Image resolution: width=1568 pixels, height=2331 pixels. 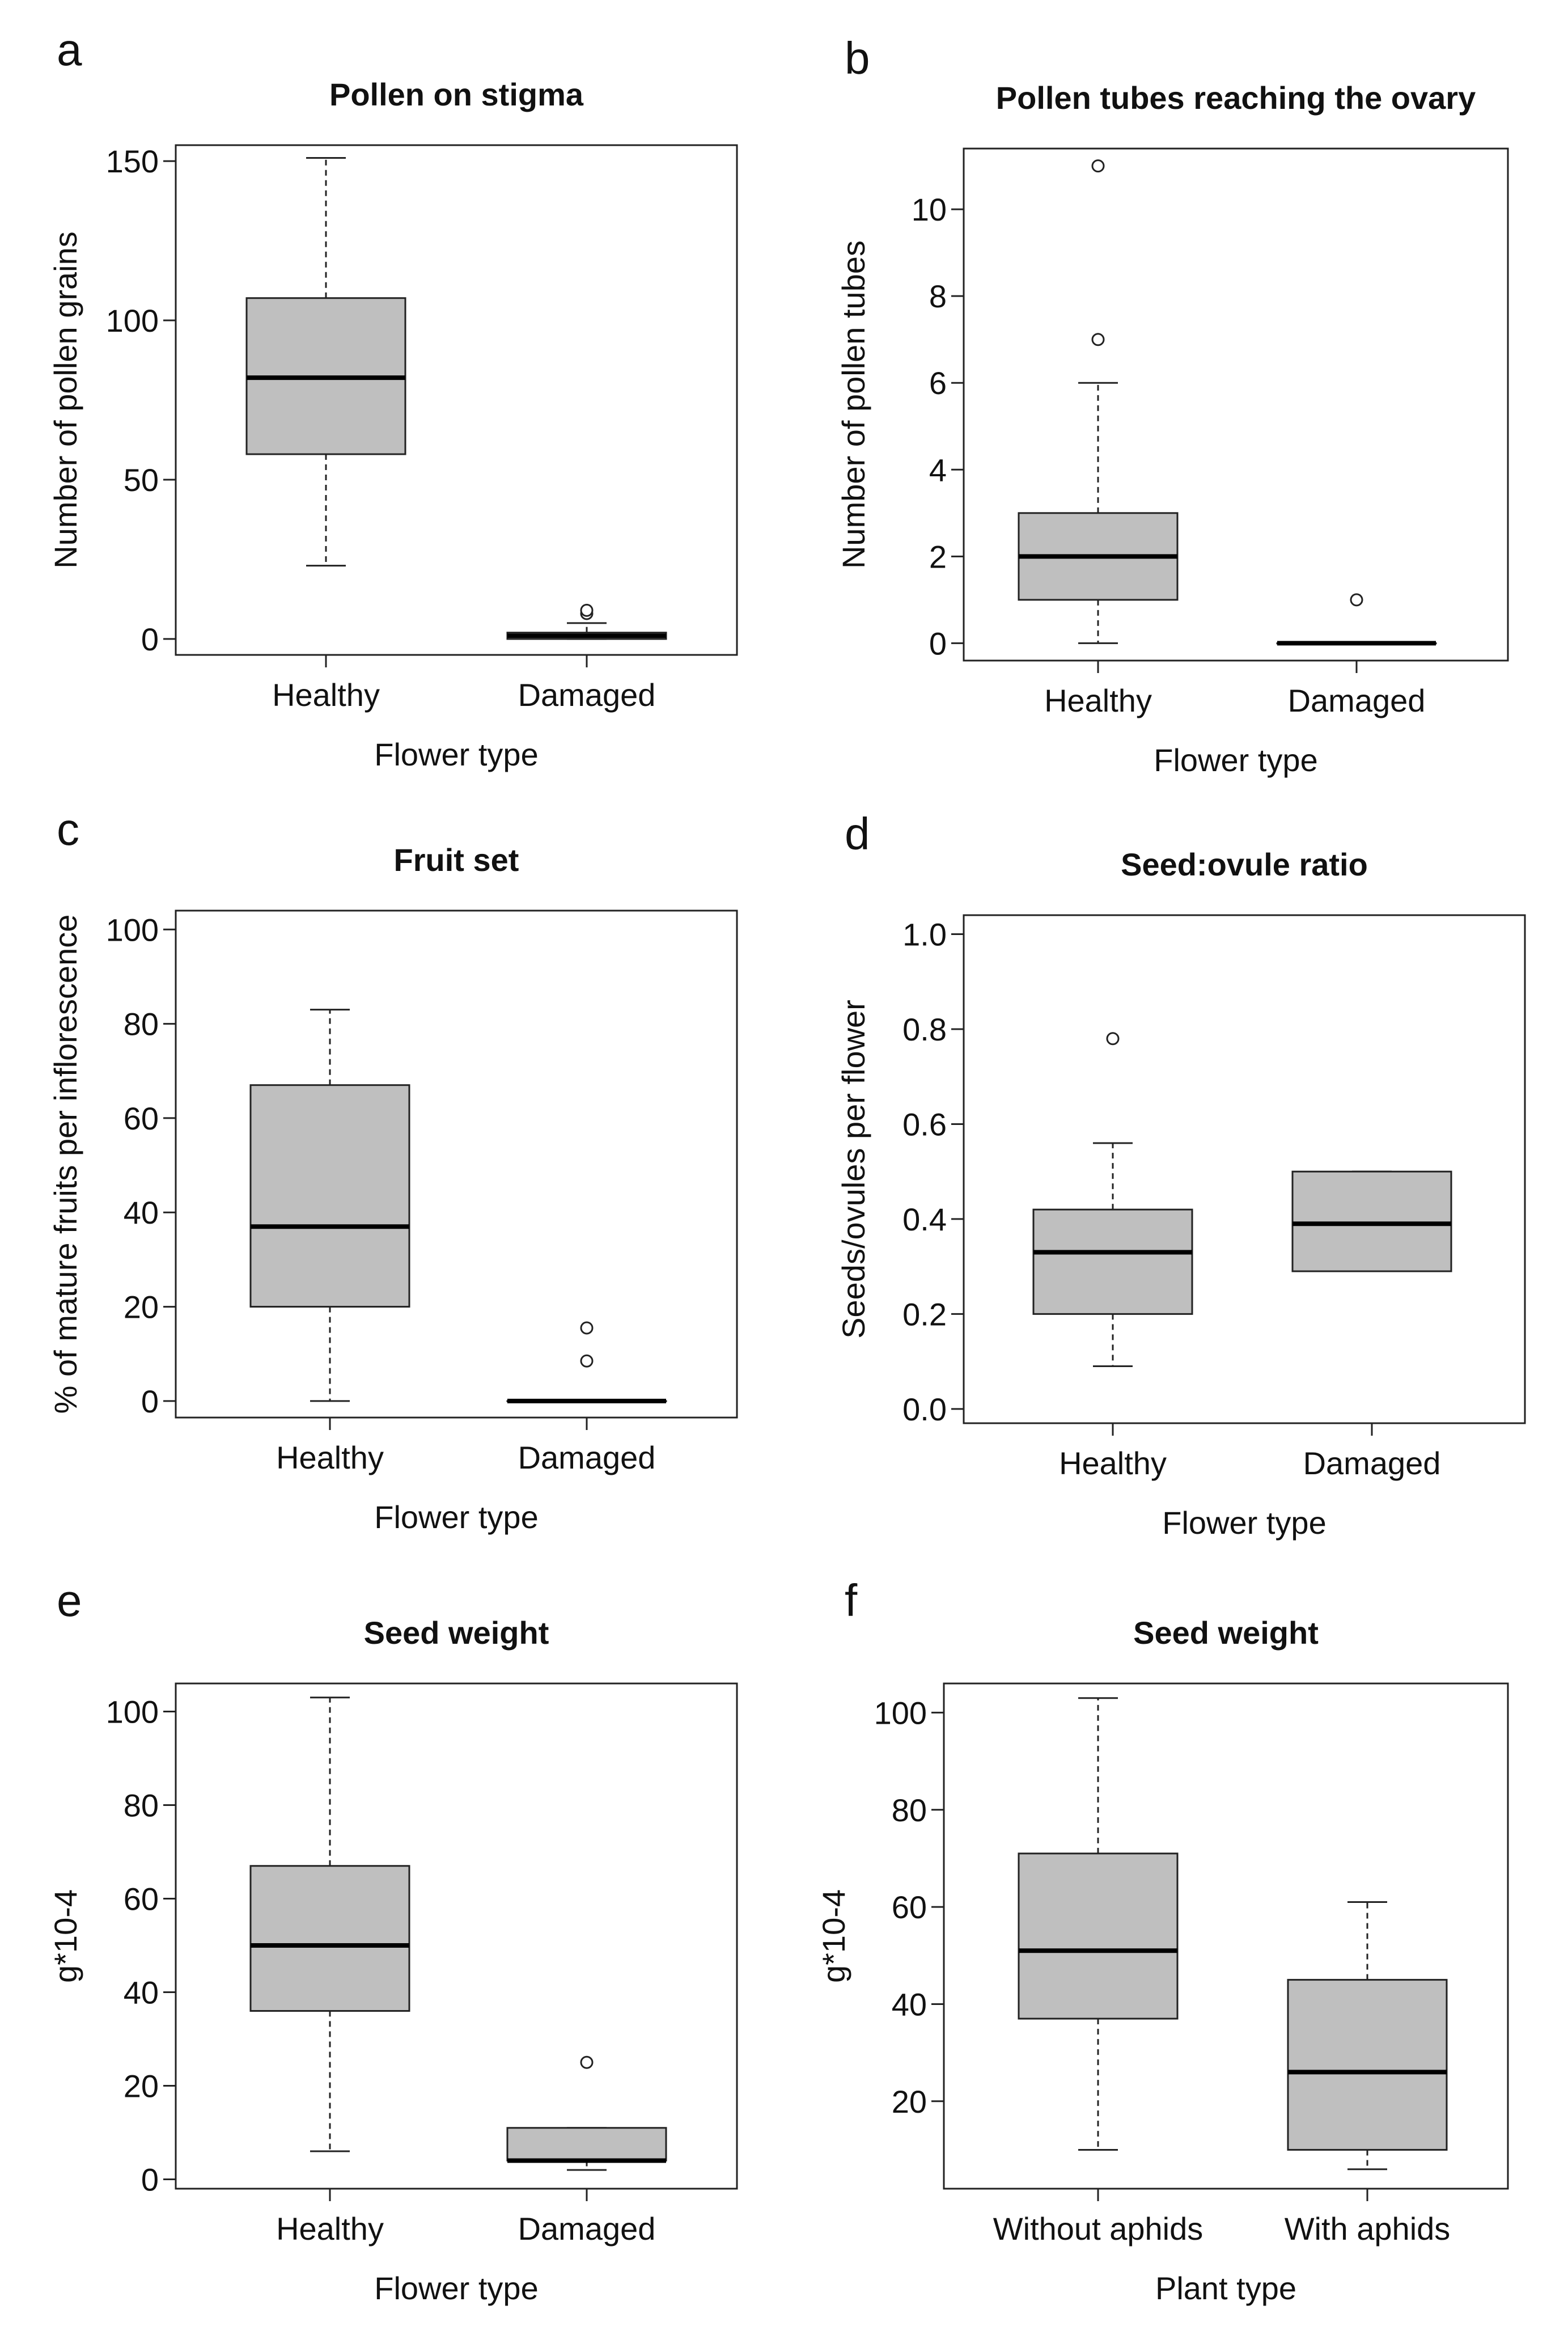 I want to click on panel-letter: a, so click(x=69, y=50).